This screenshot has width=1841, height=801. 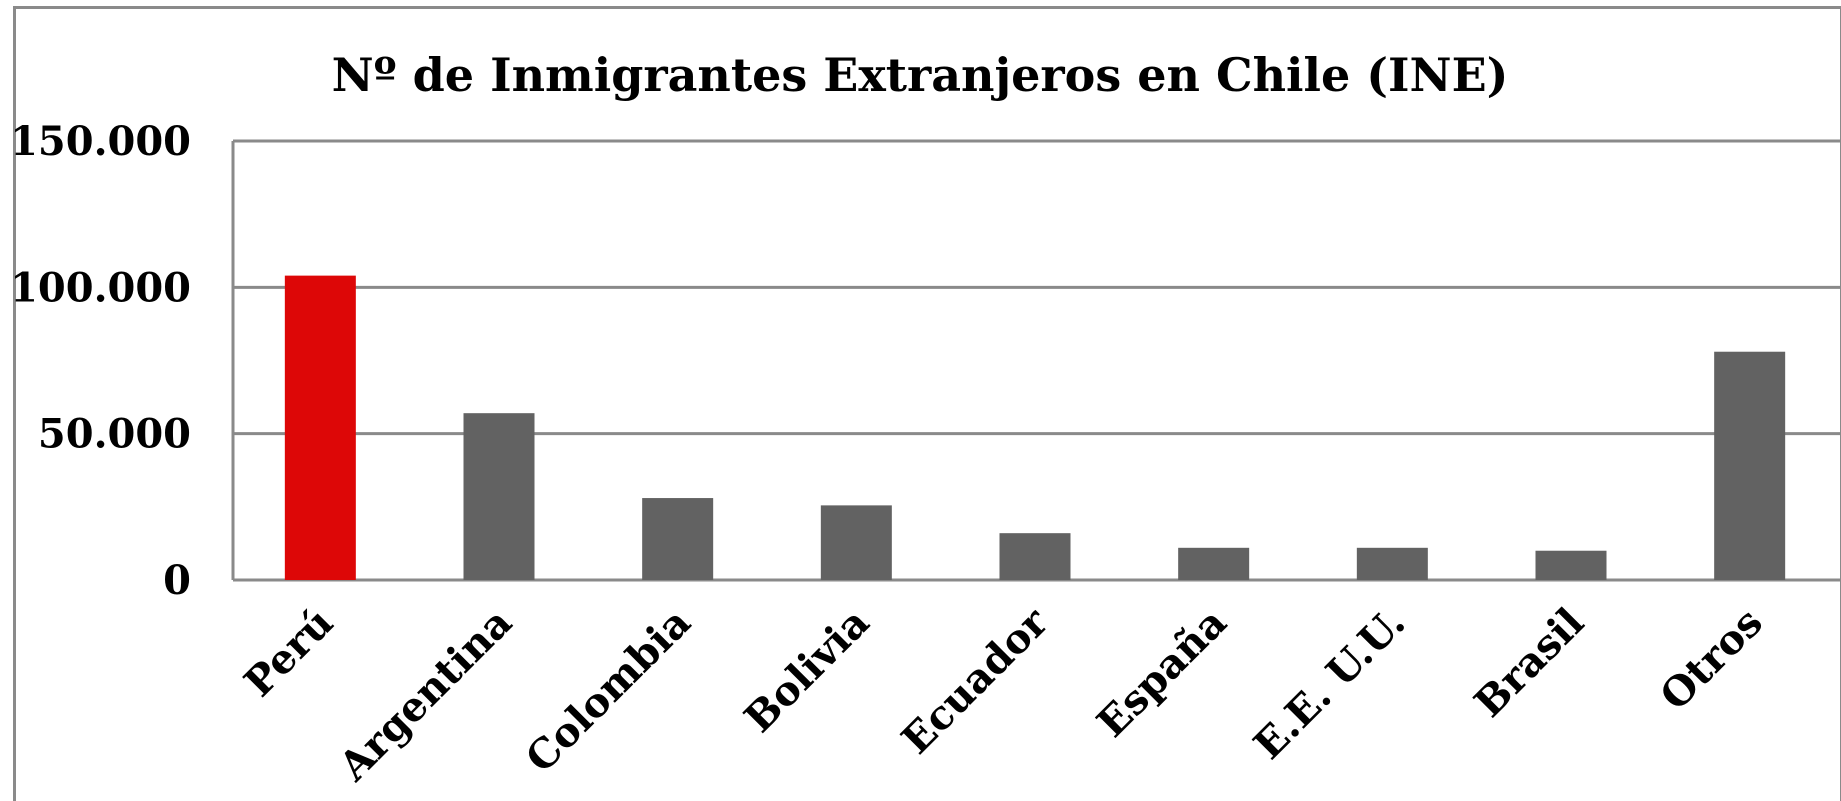 I want to click on x-category-label: Perú, so click(x=288, y=652).